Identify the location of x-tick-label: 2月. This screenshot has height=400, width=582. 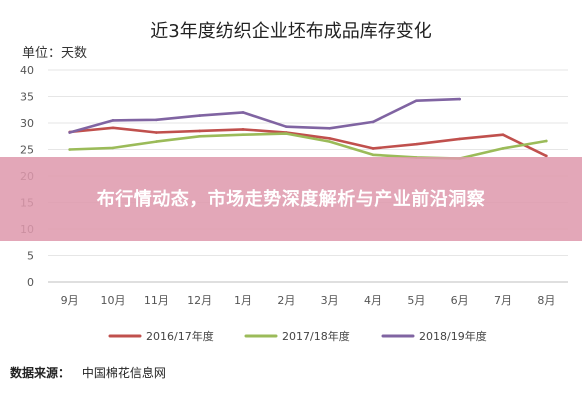
(286, 300).